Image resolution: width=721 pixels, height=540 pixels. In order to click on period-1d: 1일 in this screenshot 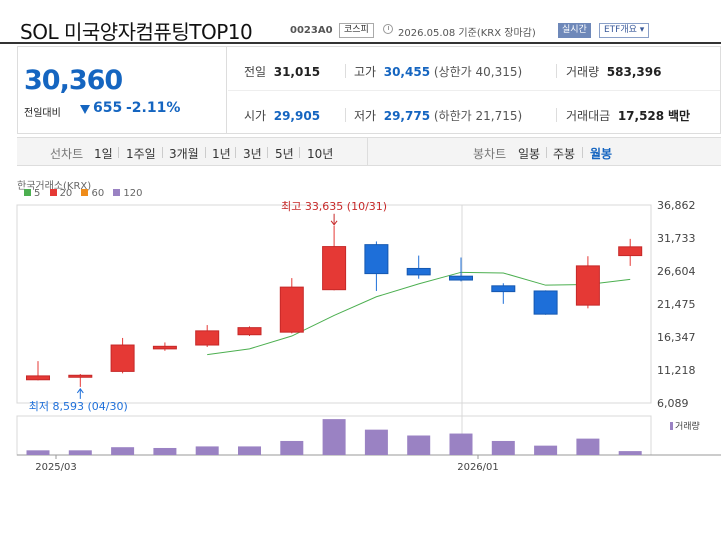, I will do `click(103, 154)`.